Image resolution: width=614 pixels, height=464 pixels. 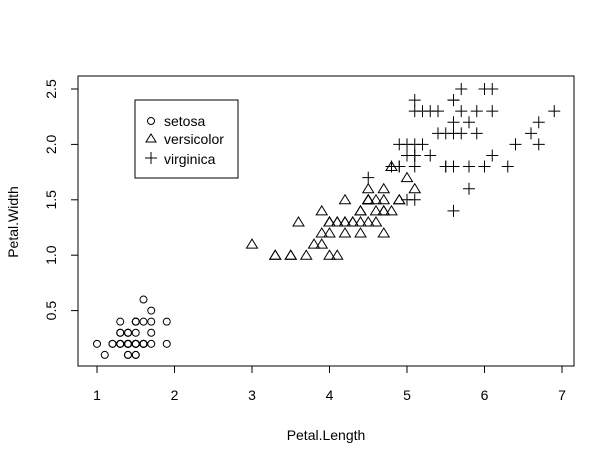 I want to click on legend-marker-setosa, so click(x=151, y=121).